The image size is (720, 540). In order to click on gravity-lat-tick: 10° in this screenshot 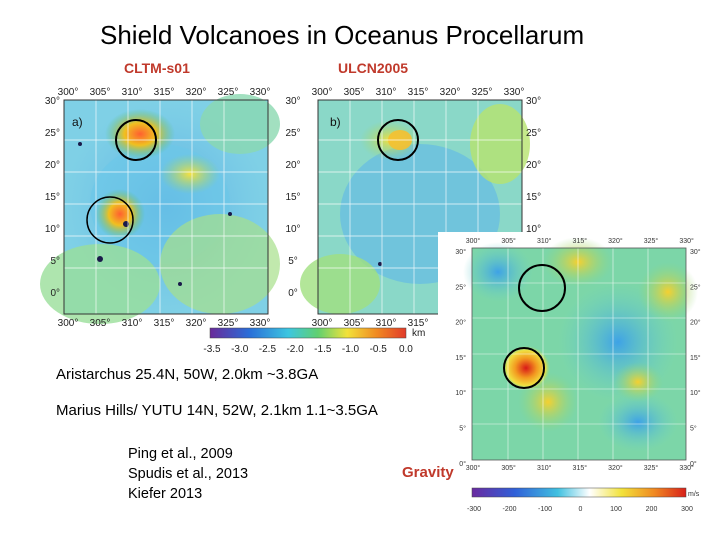, I will do `click(695, 393)`.